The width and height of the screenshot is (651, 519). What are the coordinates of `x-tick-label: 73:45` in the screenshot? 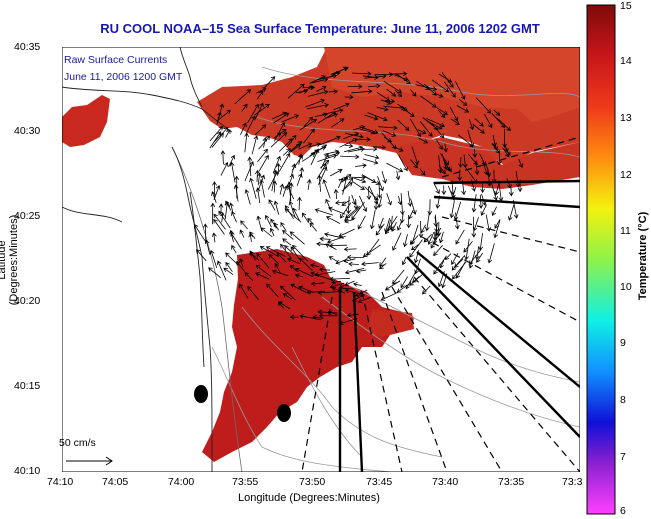 It's located at (379, 482).